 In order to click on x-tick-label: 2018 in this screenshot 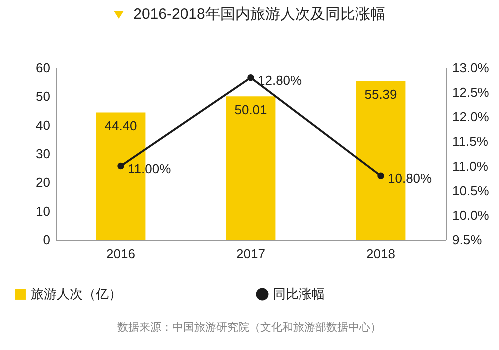, I will do `click(381, 254)`.